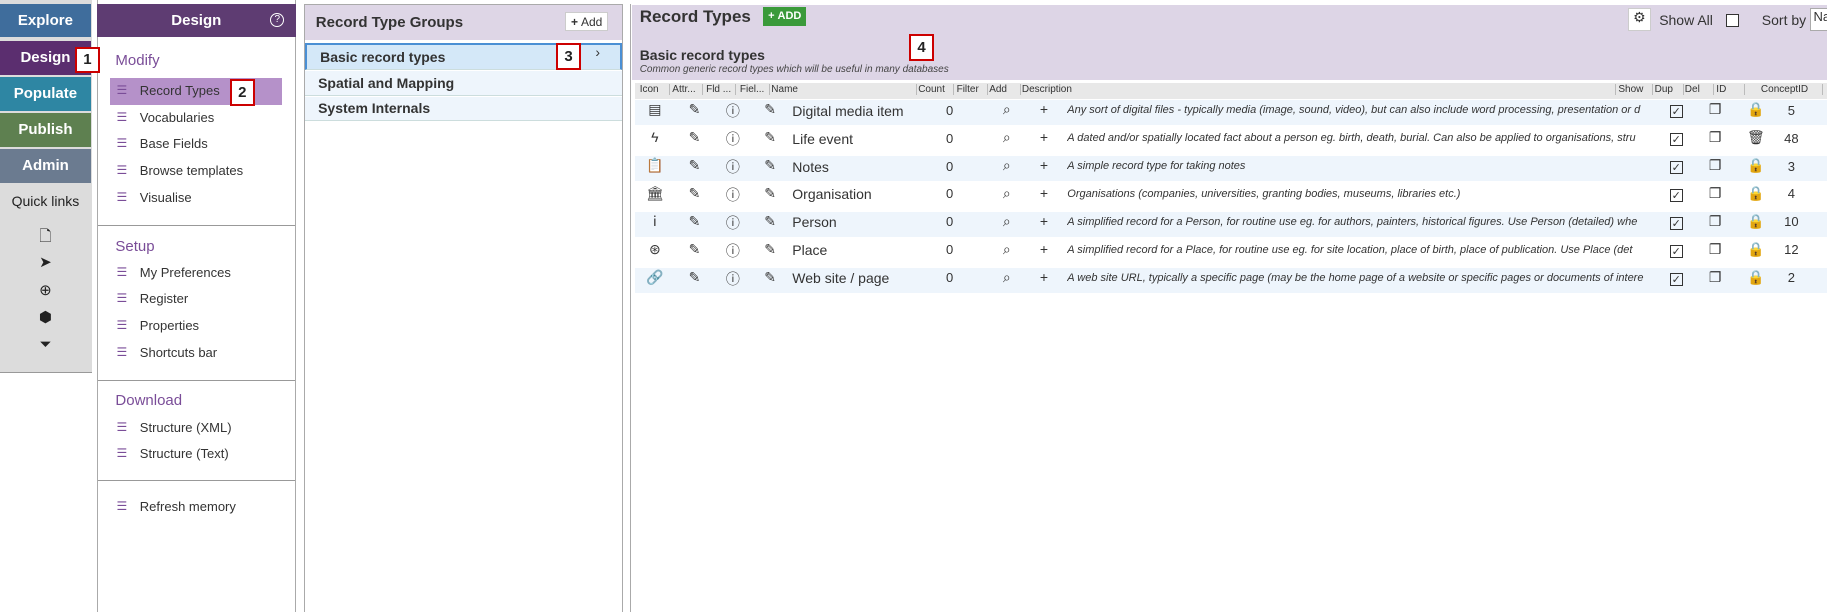 The width and height of the screenshot is (1827, 612). What do you see at coordinates (1319, 89) in the screenshot?
I see `column-header: Description` at bounding box center [1319, 89].